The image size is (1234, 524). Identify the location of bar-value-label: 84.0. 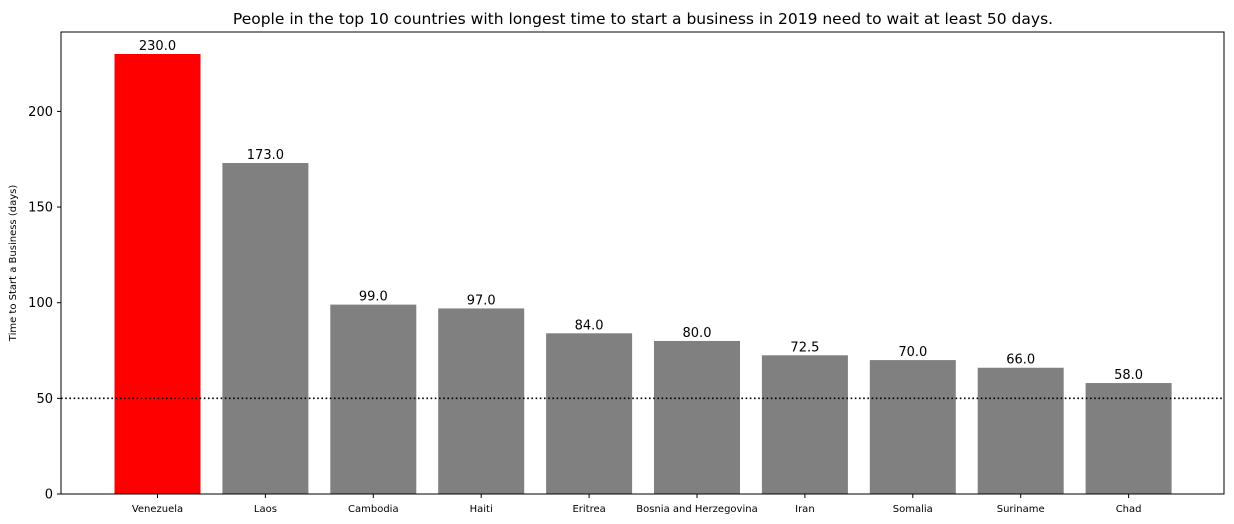
(589, 325).